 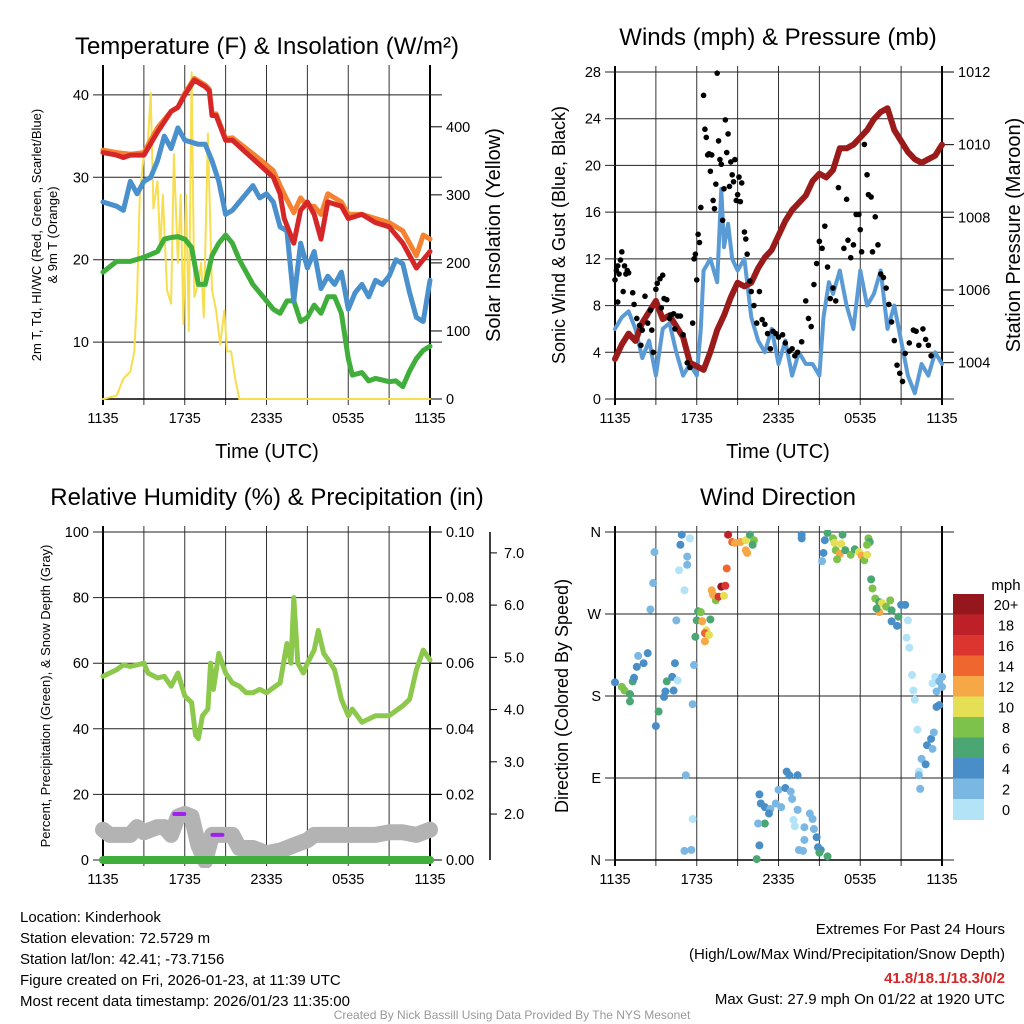 I want to click on x-tick-label: 1735, so click(x=185, y=880).